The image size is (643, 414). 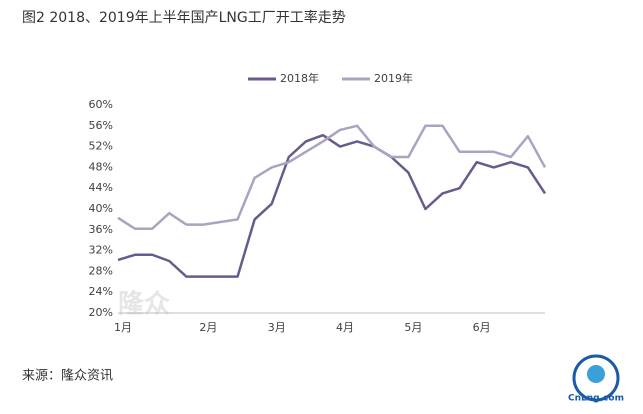 I want to click on logo-drop, so click(x=596, y=374).